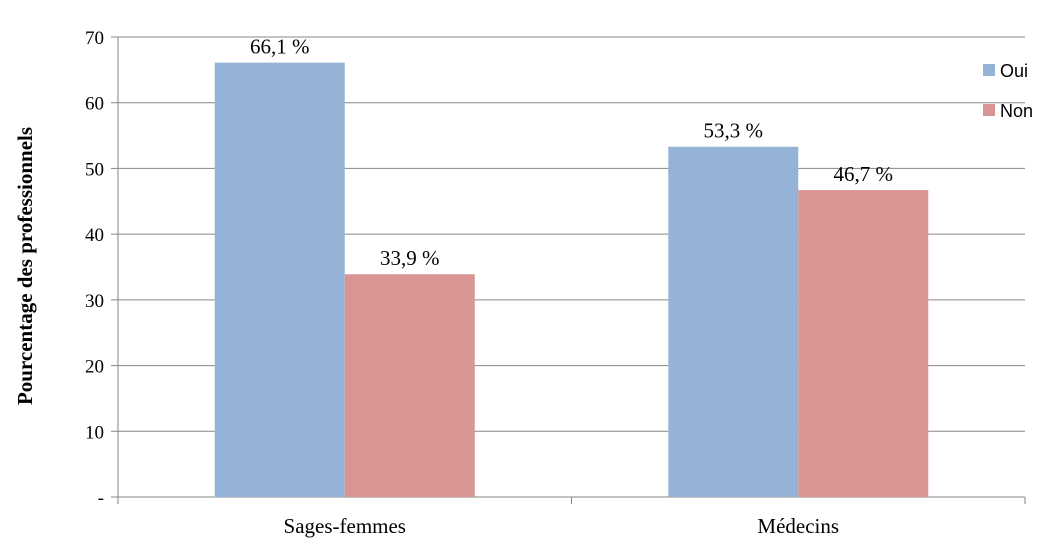  Describe the element at coordinates (94, 432) in the screenshot. I see `y-tick-label: 10` at that location.